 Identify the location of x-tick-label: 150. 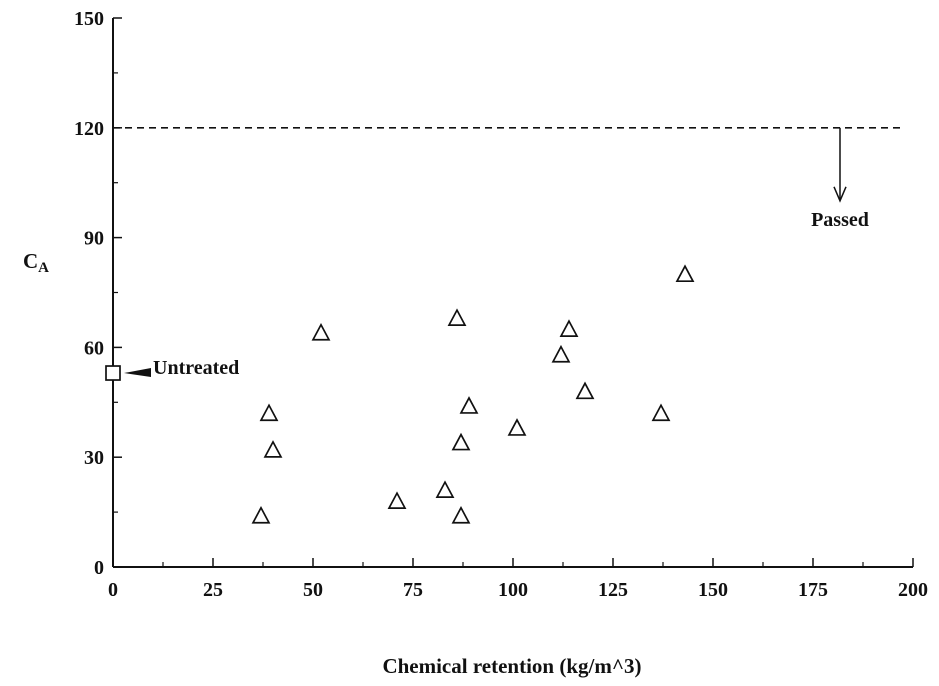
(713, 590).